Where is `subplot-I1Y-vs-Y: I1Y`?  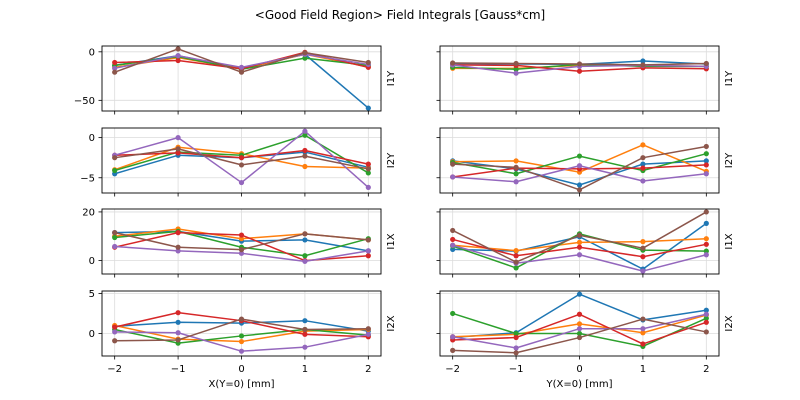
subplot-I1Y-vs-Y: I1Y is located at coordinates (585, 80).